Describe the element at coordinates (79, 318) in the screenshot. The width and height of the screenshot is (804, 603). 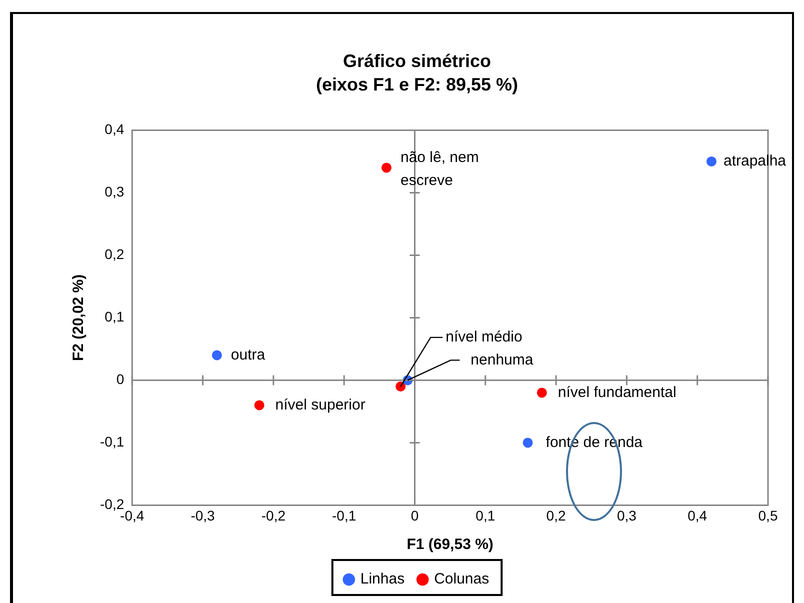
I see `y-axis-title: F2 (20,02 %)` at that location.